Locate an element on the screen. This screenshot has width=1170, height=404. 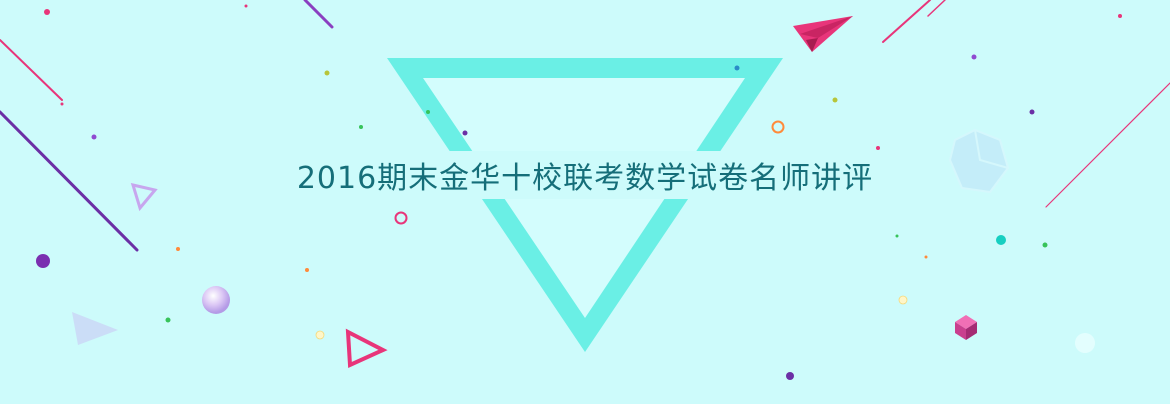
small-triangle-icon is located at coordinates (144, 197).